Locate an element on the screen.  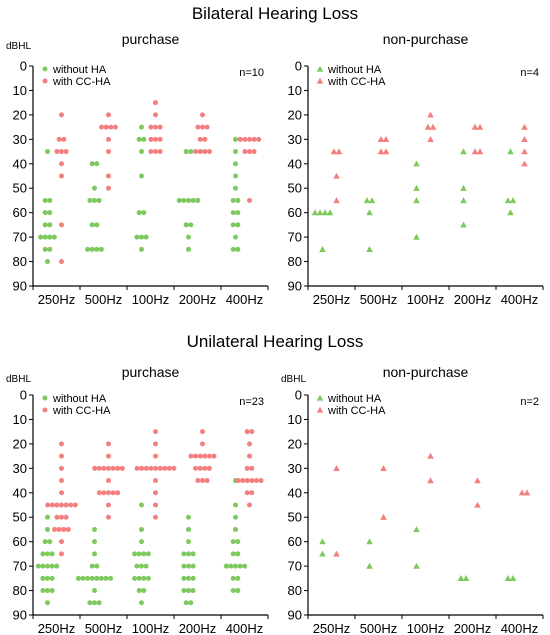
sample-size-label: n=10 is located at coordinates (251, 73).